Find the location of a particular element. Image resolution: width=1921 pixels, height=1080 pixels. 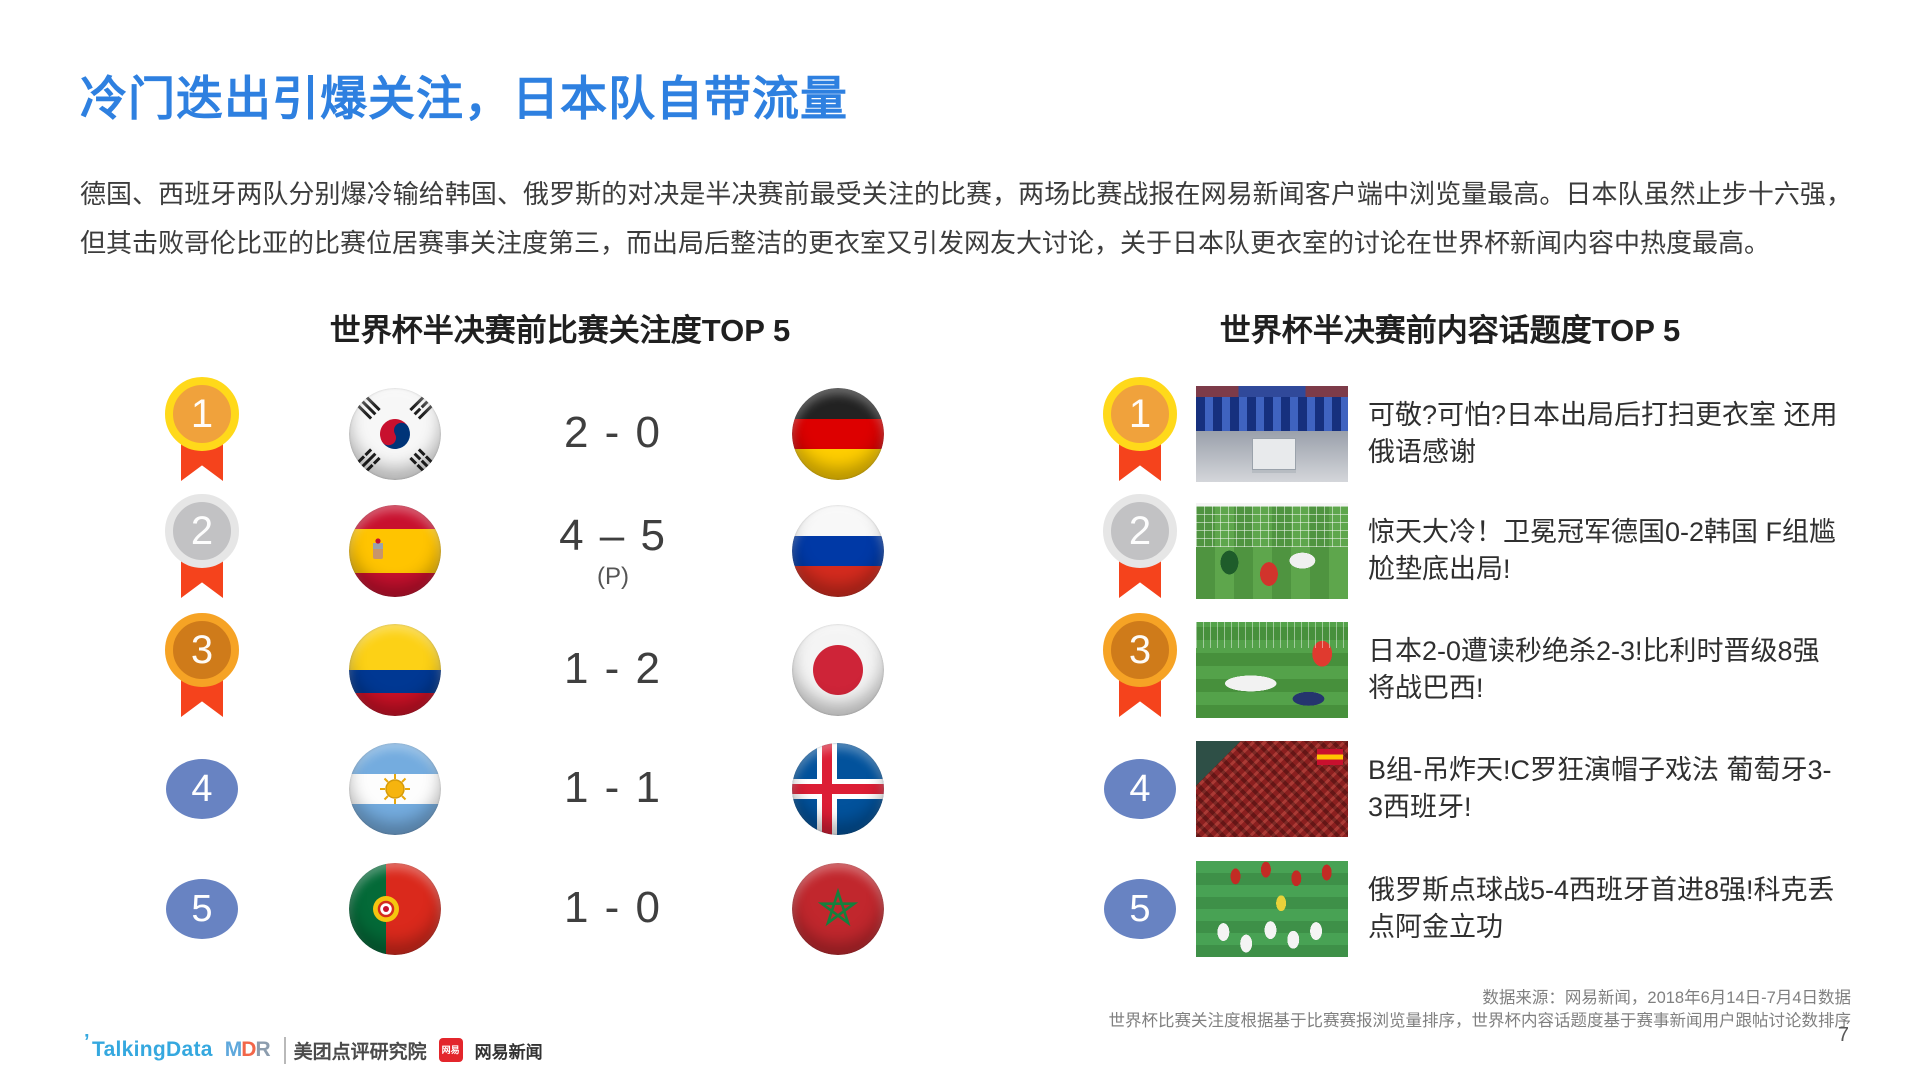

match-score: 4 – 5 is located at coordinates (613, 535).